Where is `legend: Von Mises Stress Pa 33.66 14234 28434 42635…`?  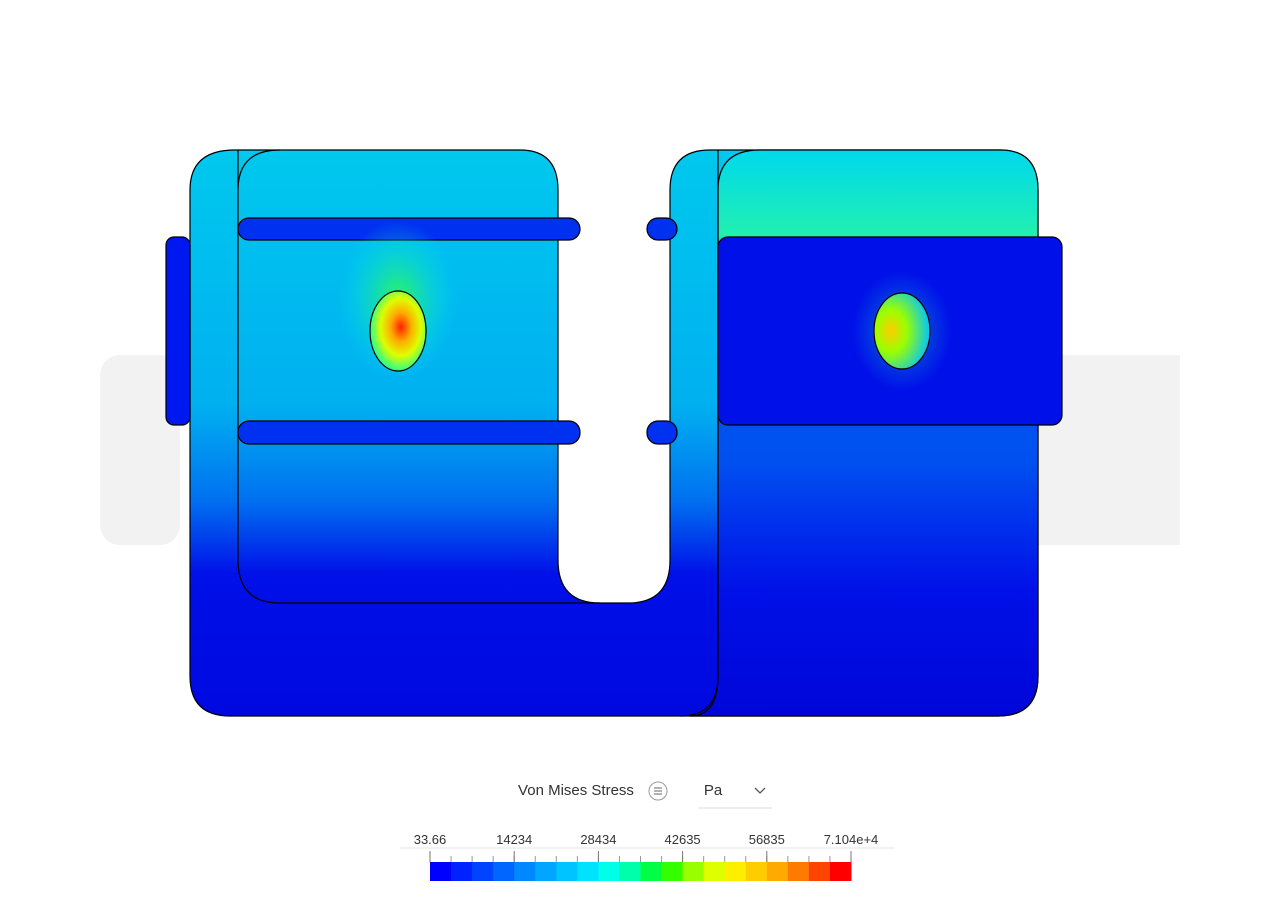
legend: Von Mises Stress Pa 33.66 14234 28434 42635… is located at coordinates (647, 831).